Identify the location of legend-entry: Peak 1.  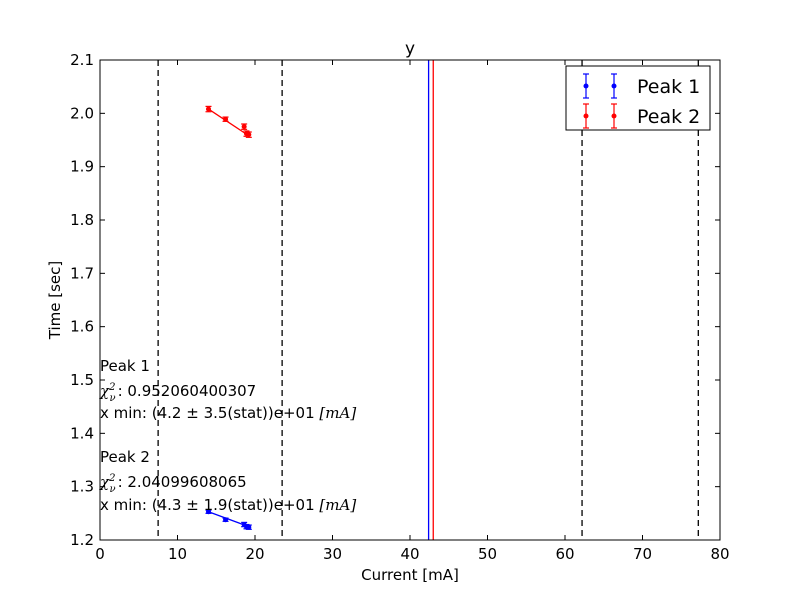
(641, 86).